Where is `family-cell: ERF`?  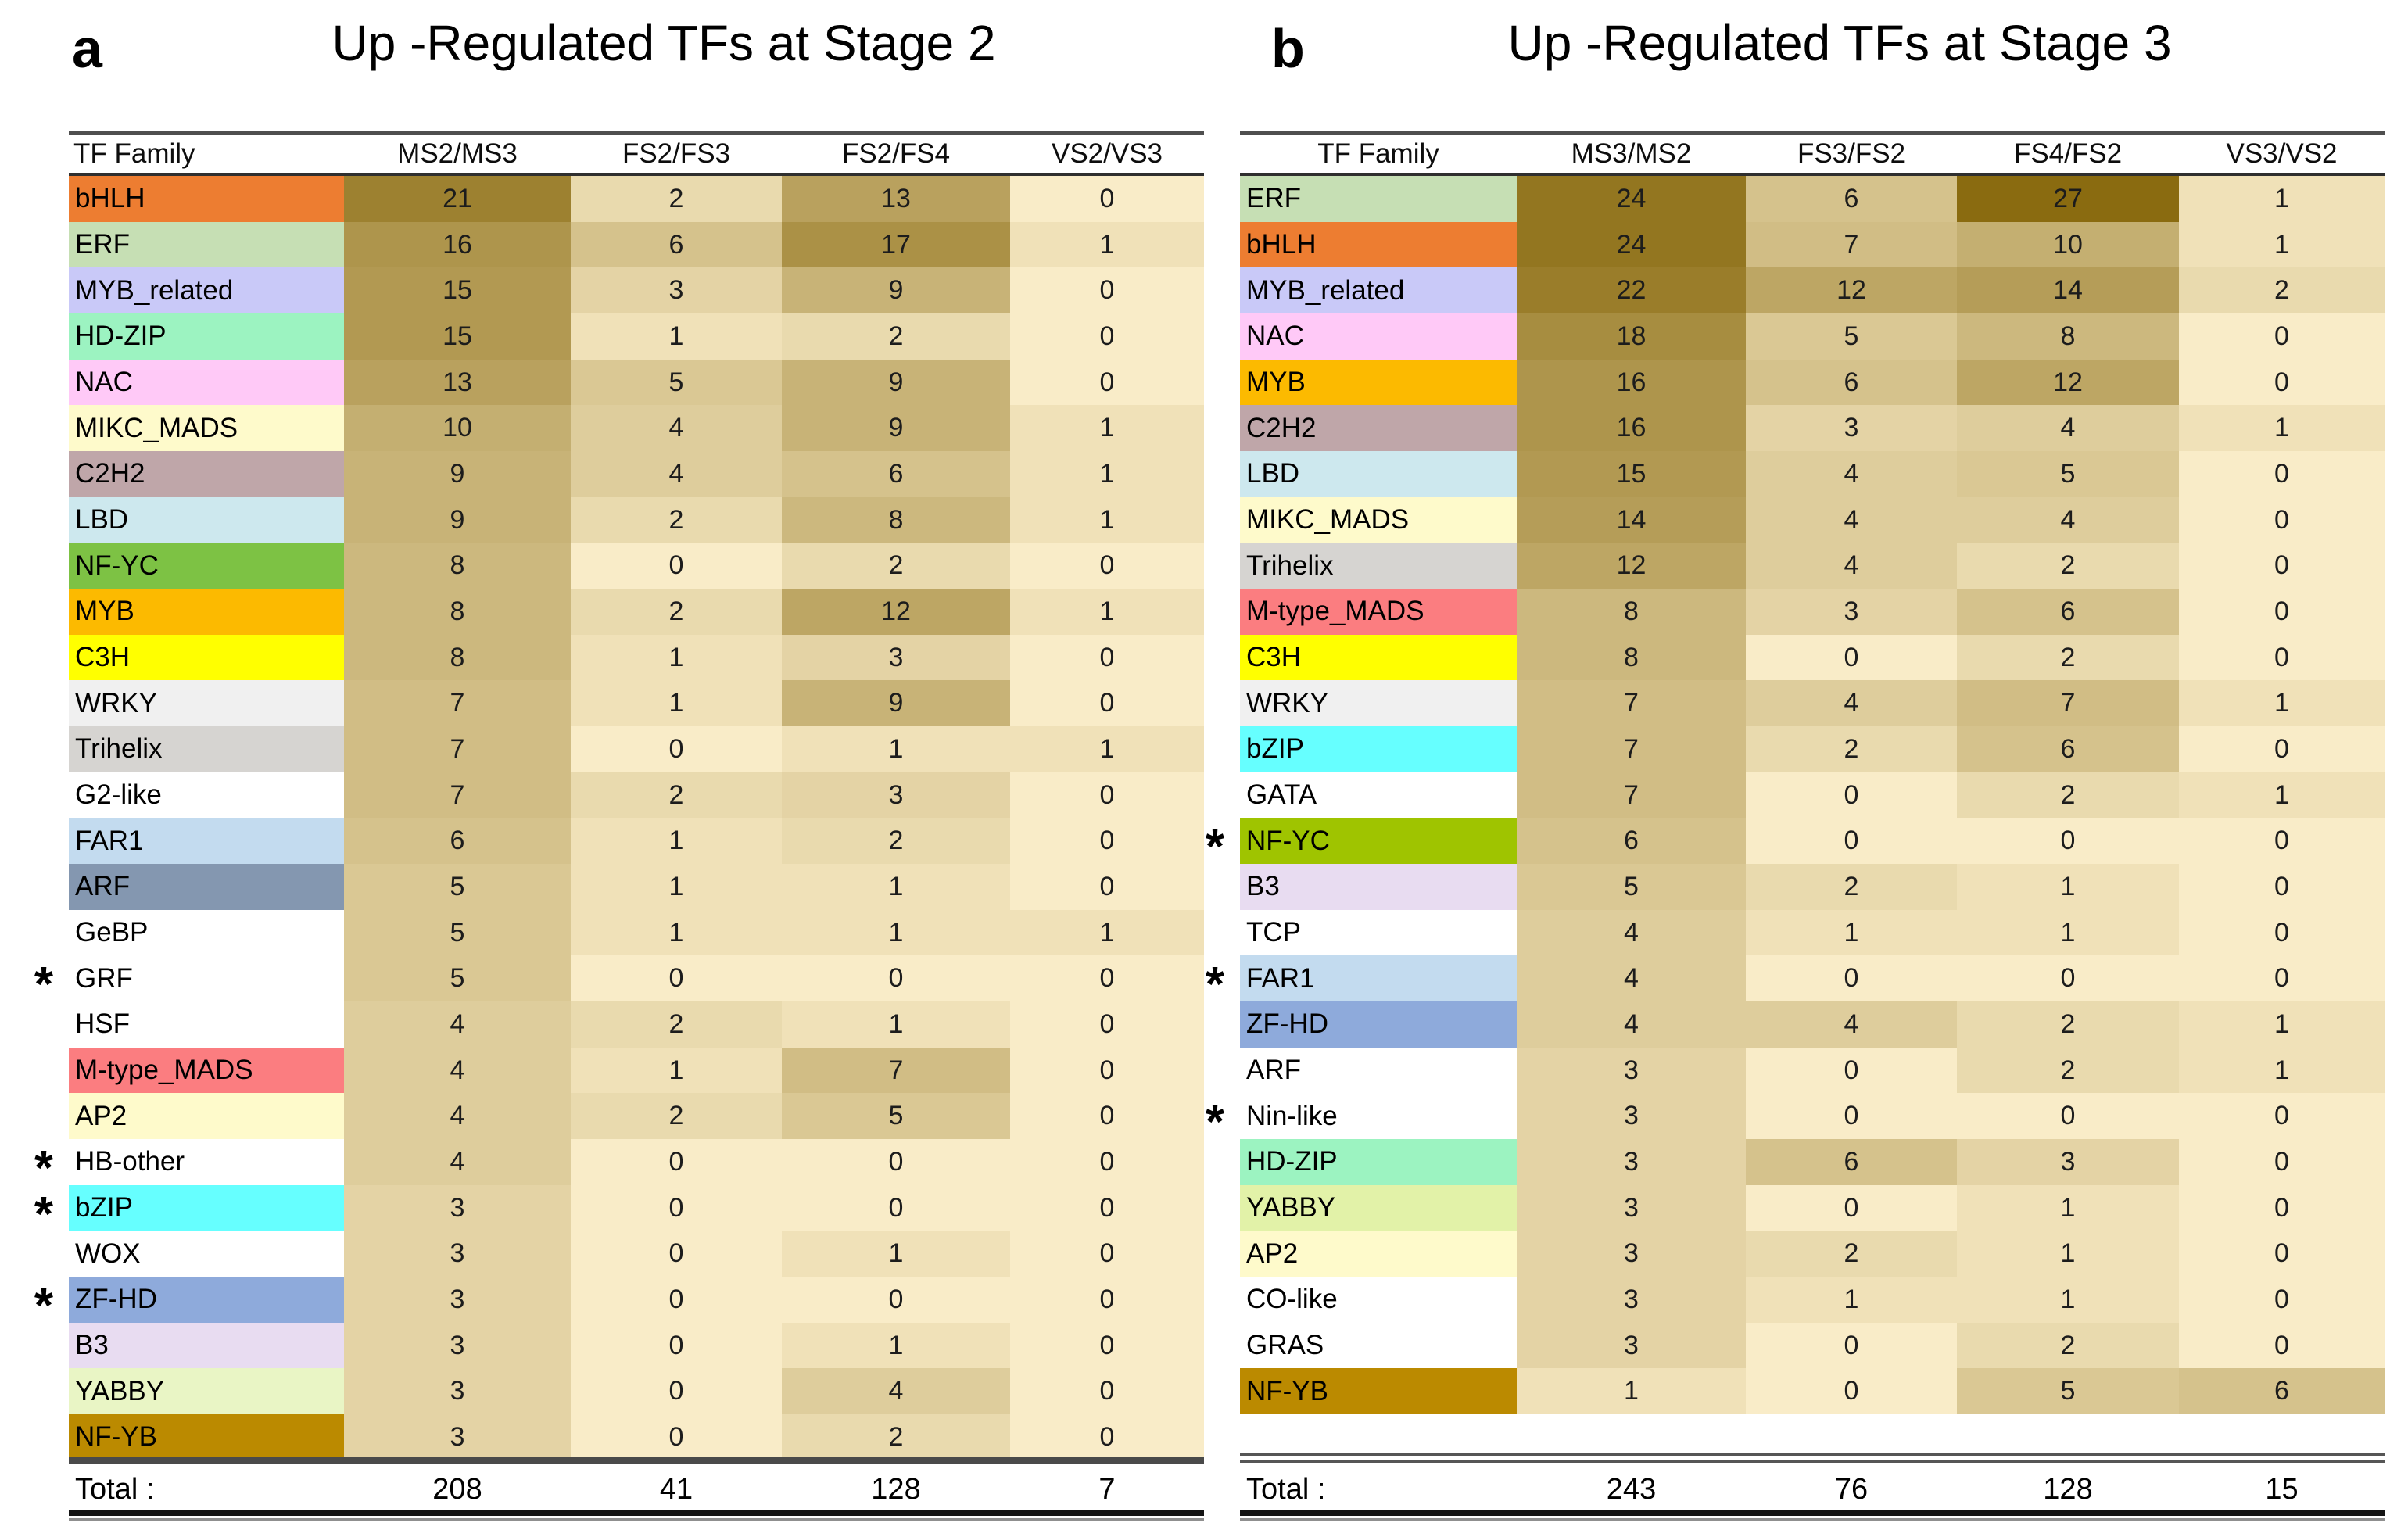 family-cell: ERF is located at coordinates (207, 244).